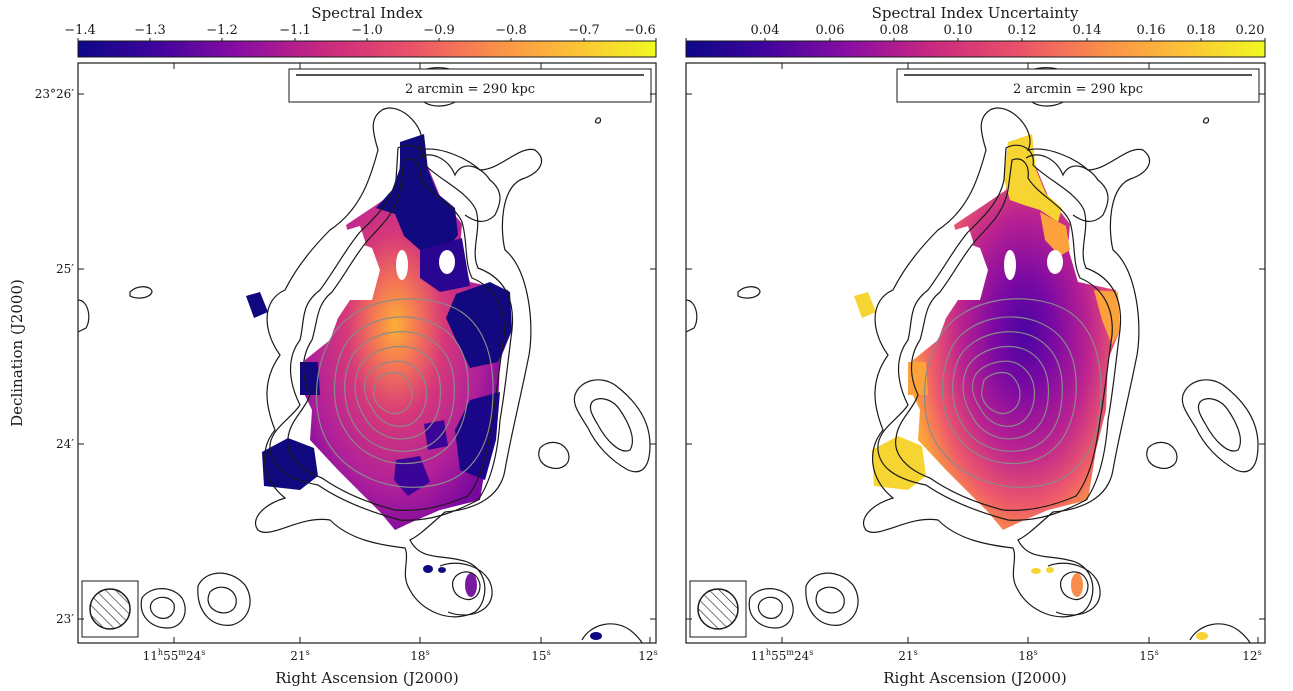  Describe the element at coordinates (367, 49) in the screenshot. I see `left-colorbar` at that location.